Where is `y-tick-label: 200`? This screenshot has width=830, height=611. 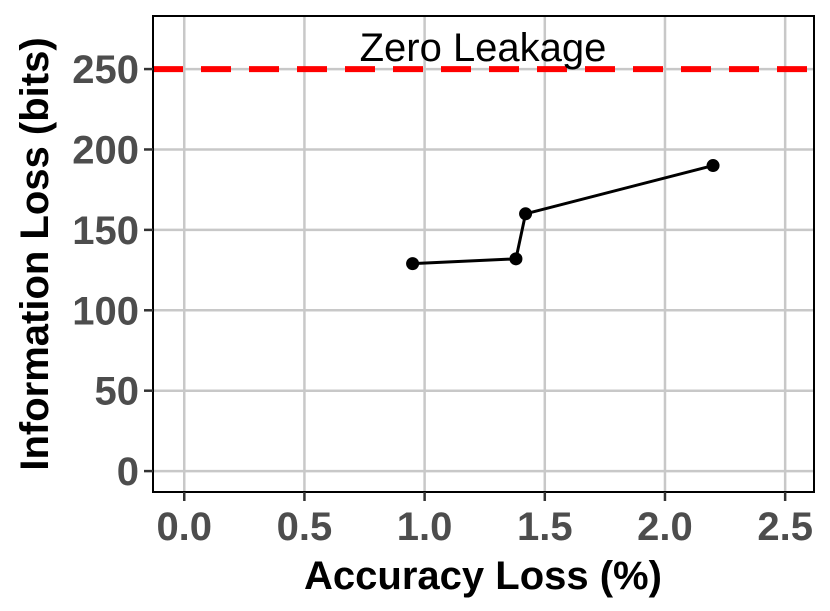
y-tick-label: 200 is located at coordinates (105, 150).